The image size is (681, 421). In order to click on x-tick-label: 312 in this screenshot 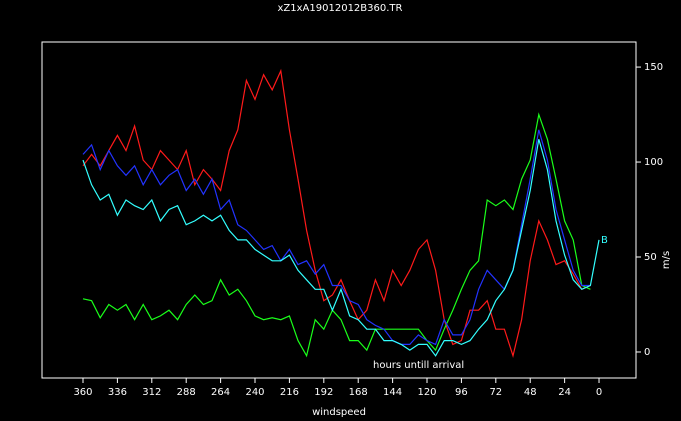, I will do `click(151, 392)`.